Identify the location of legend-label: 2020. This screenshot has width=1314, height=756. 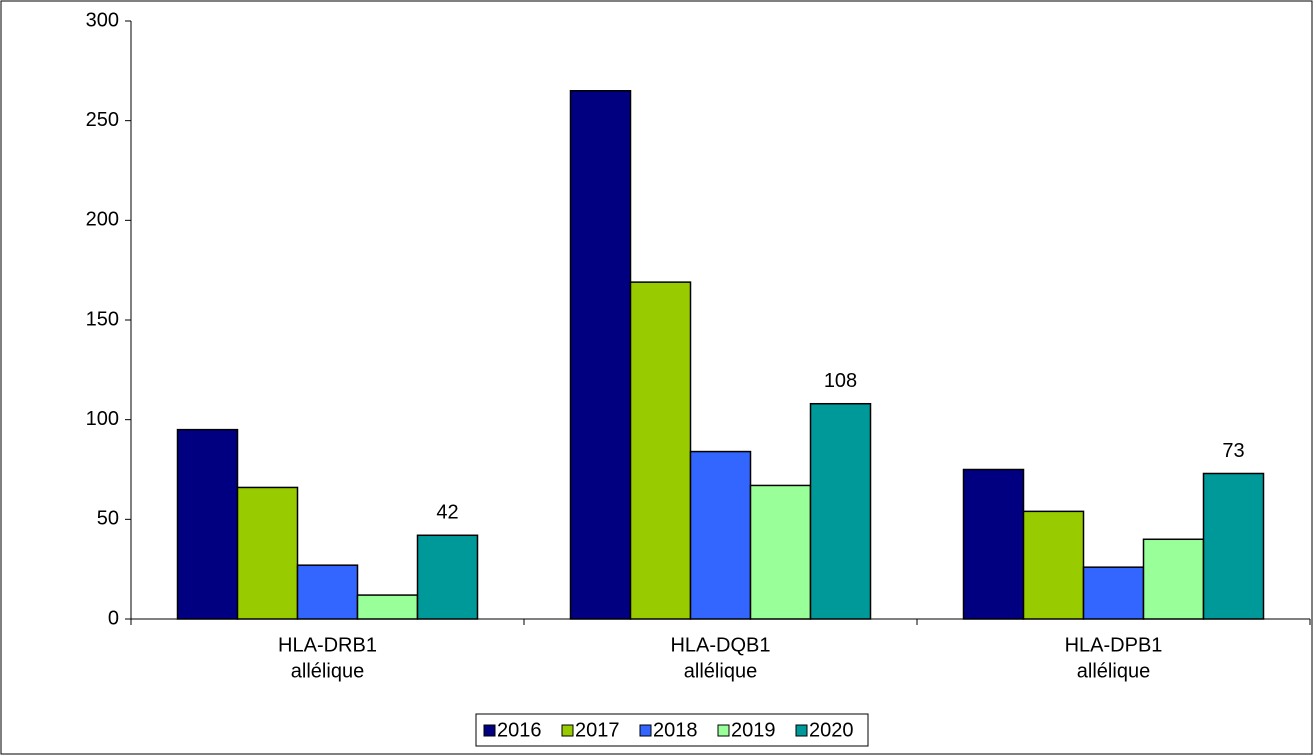
(831, 730).